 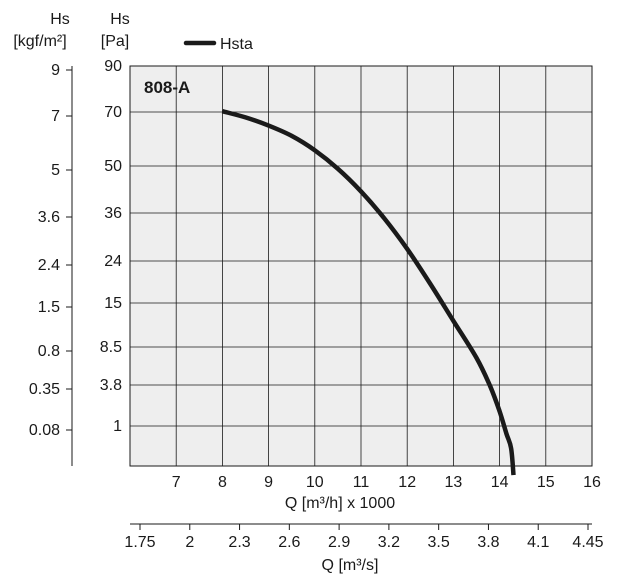 I want to click on x2-ticks: 1.75 2 2.3 2.6 2.9 3.2 3.5 3.8 4.1 4.45, so click(x=364, y=537).